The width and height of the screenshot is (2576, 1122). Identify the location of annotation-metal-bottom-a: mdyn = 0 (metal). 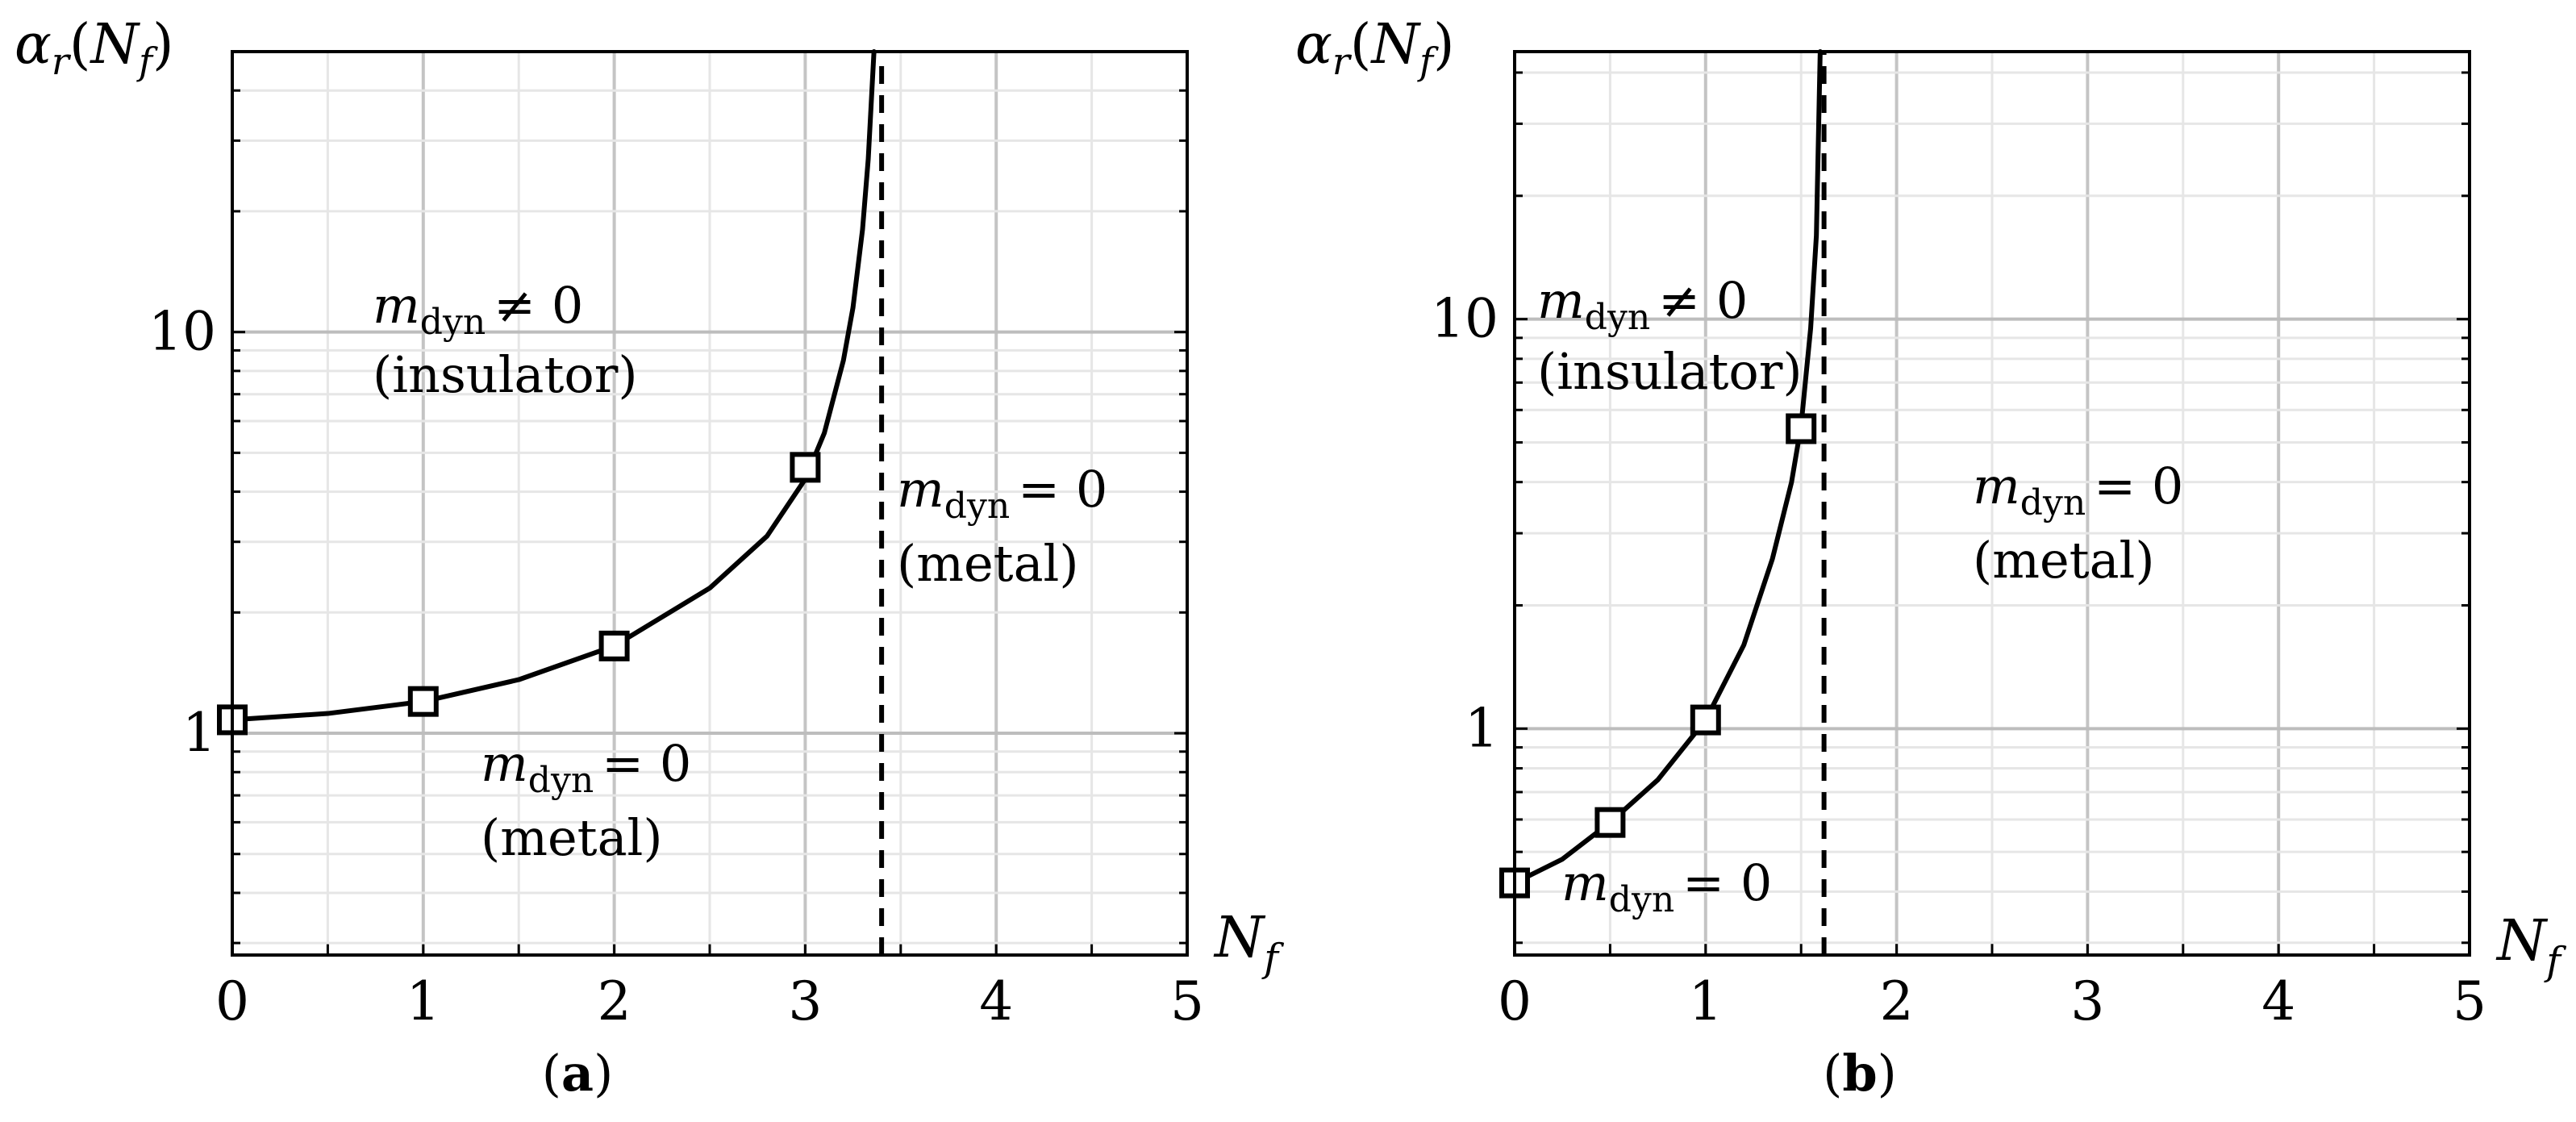
(594, 800).